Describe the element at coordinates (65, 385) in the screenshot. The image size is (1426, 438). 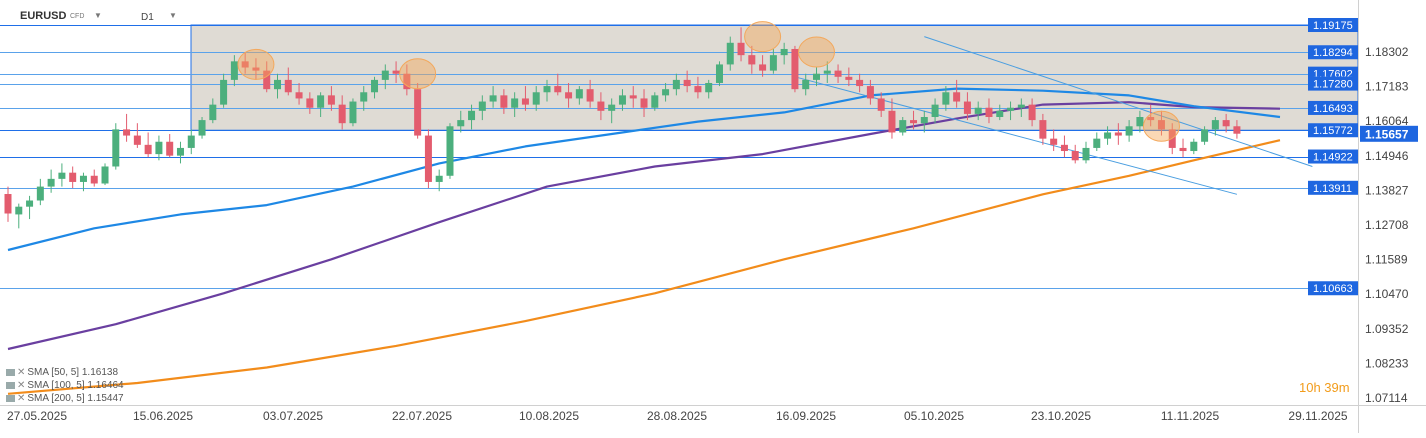
I see `legend-sma-100: ✕ SMA [100, 5] 1.16464` at that location.